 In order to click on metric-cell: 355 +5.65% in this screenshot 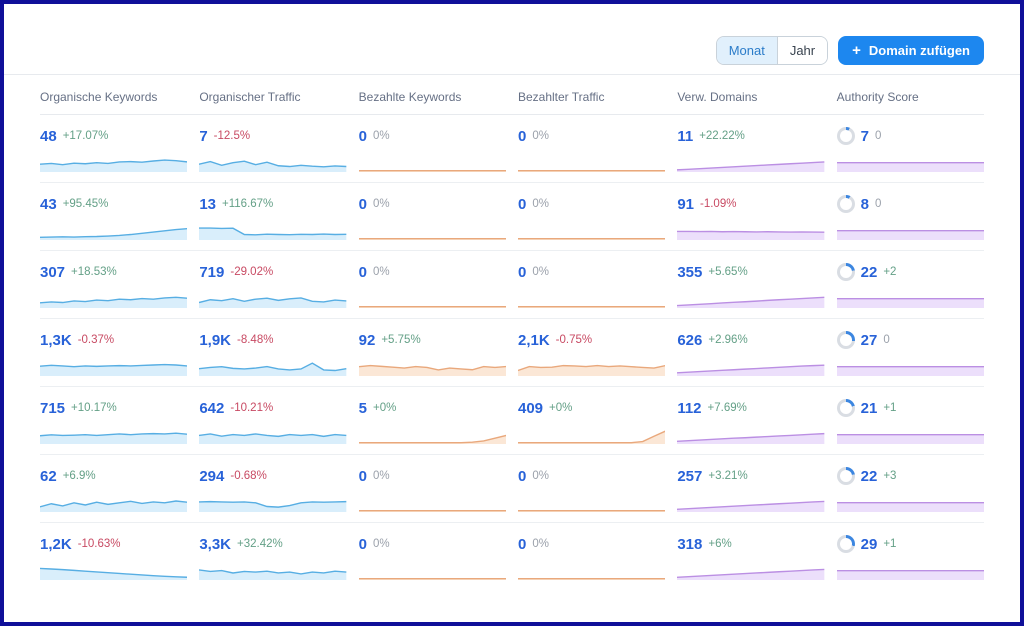, I will do `click(751, 285)`.